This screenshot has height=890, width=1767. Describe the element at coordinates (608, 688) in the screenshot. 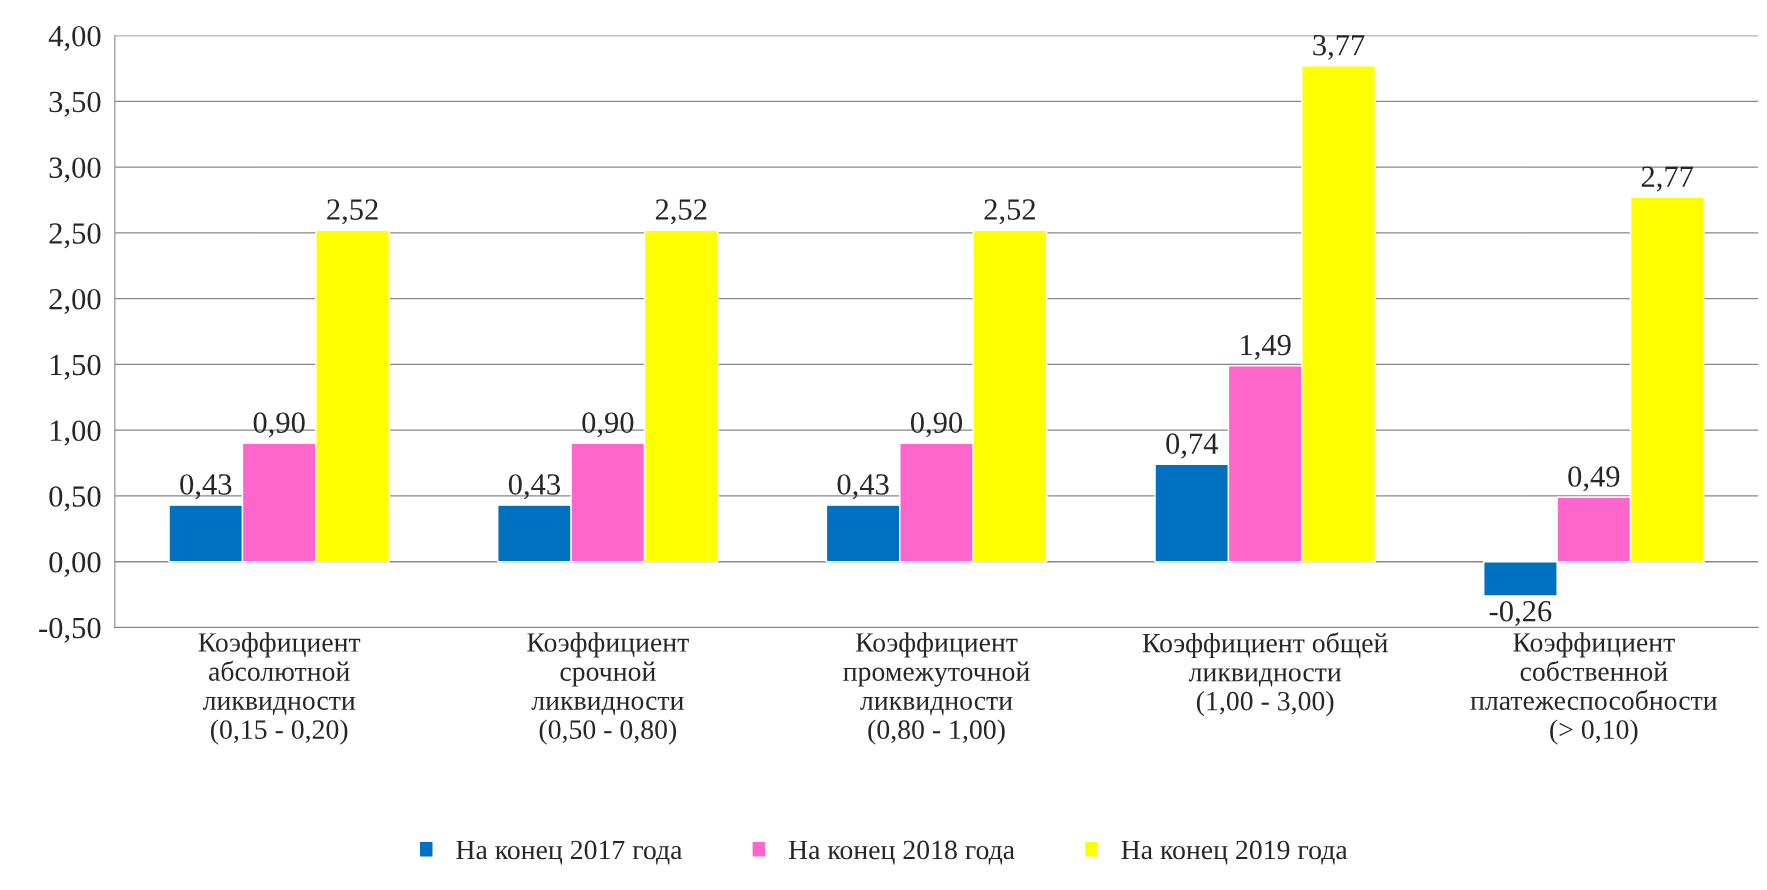

I see `x-tick-label: Коэффициент срочной ликвидности (0,50 - 0,80)` at that location.